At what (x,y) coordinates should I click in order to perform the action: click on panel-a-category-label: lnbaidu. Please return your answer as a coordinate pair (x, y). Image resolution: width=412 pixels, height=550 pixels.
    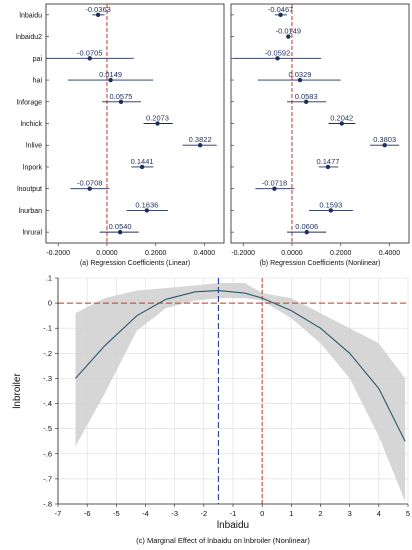
    Looking at the image, I should click on (30, 15).